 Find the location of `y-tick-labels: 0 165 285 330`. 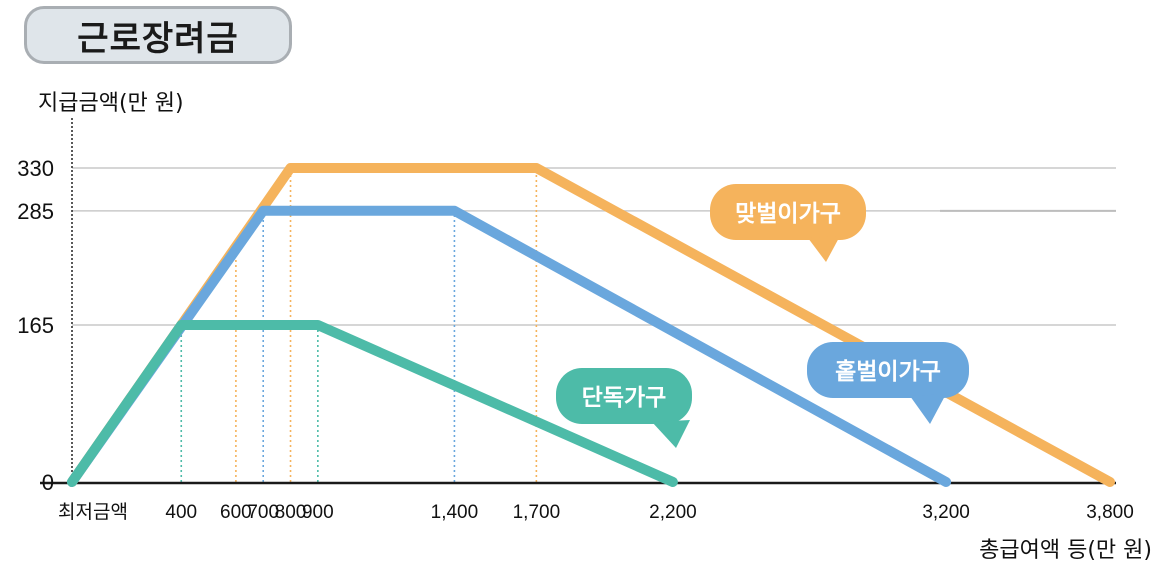

y-tick-labels: 0 165 285 330 is located at coordinates (35, 325).